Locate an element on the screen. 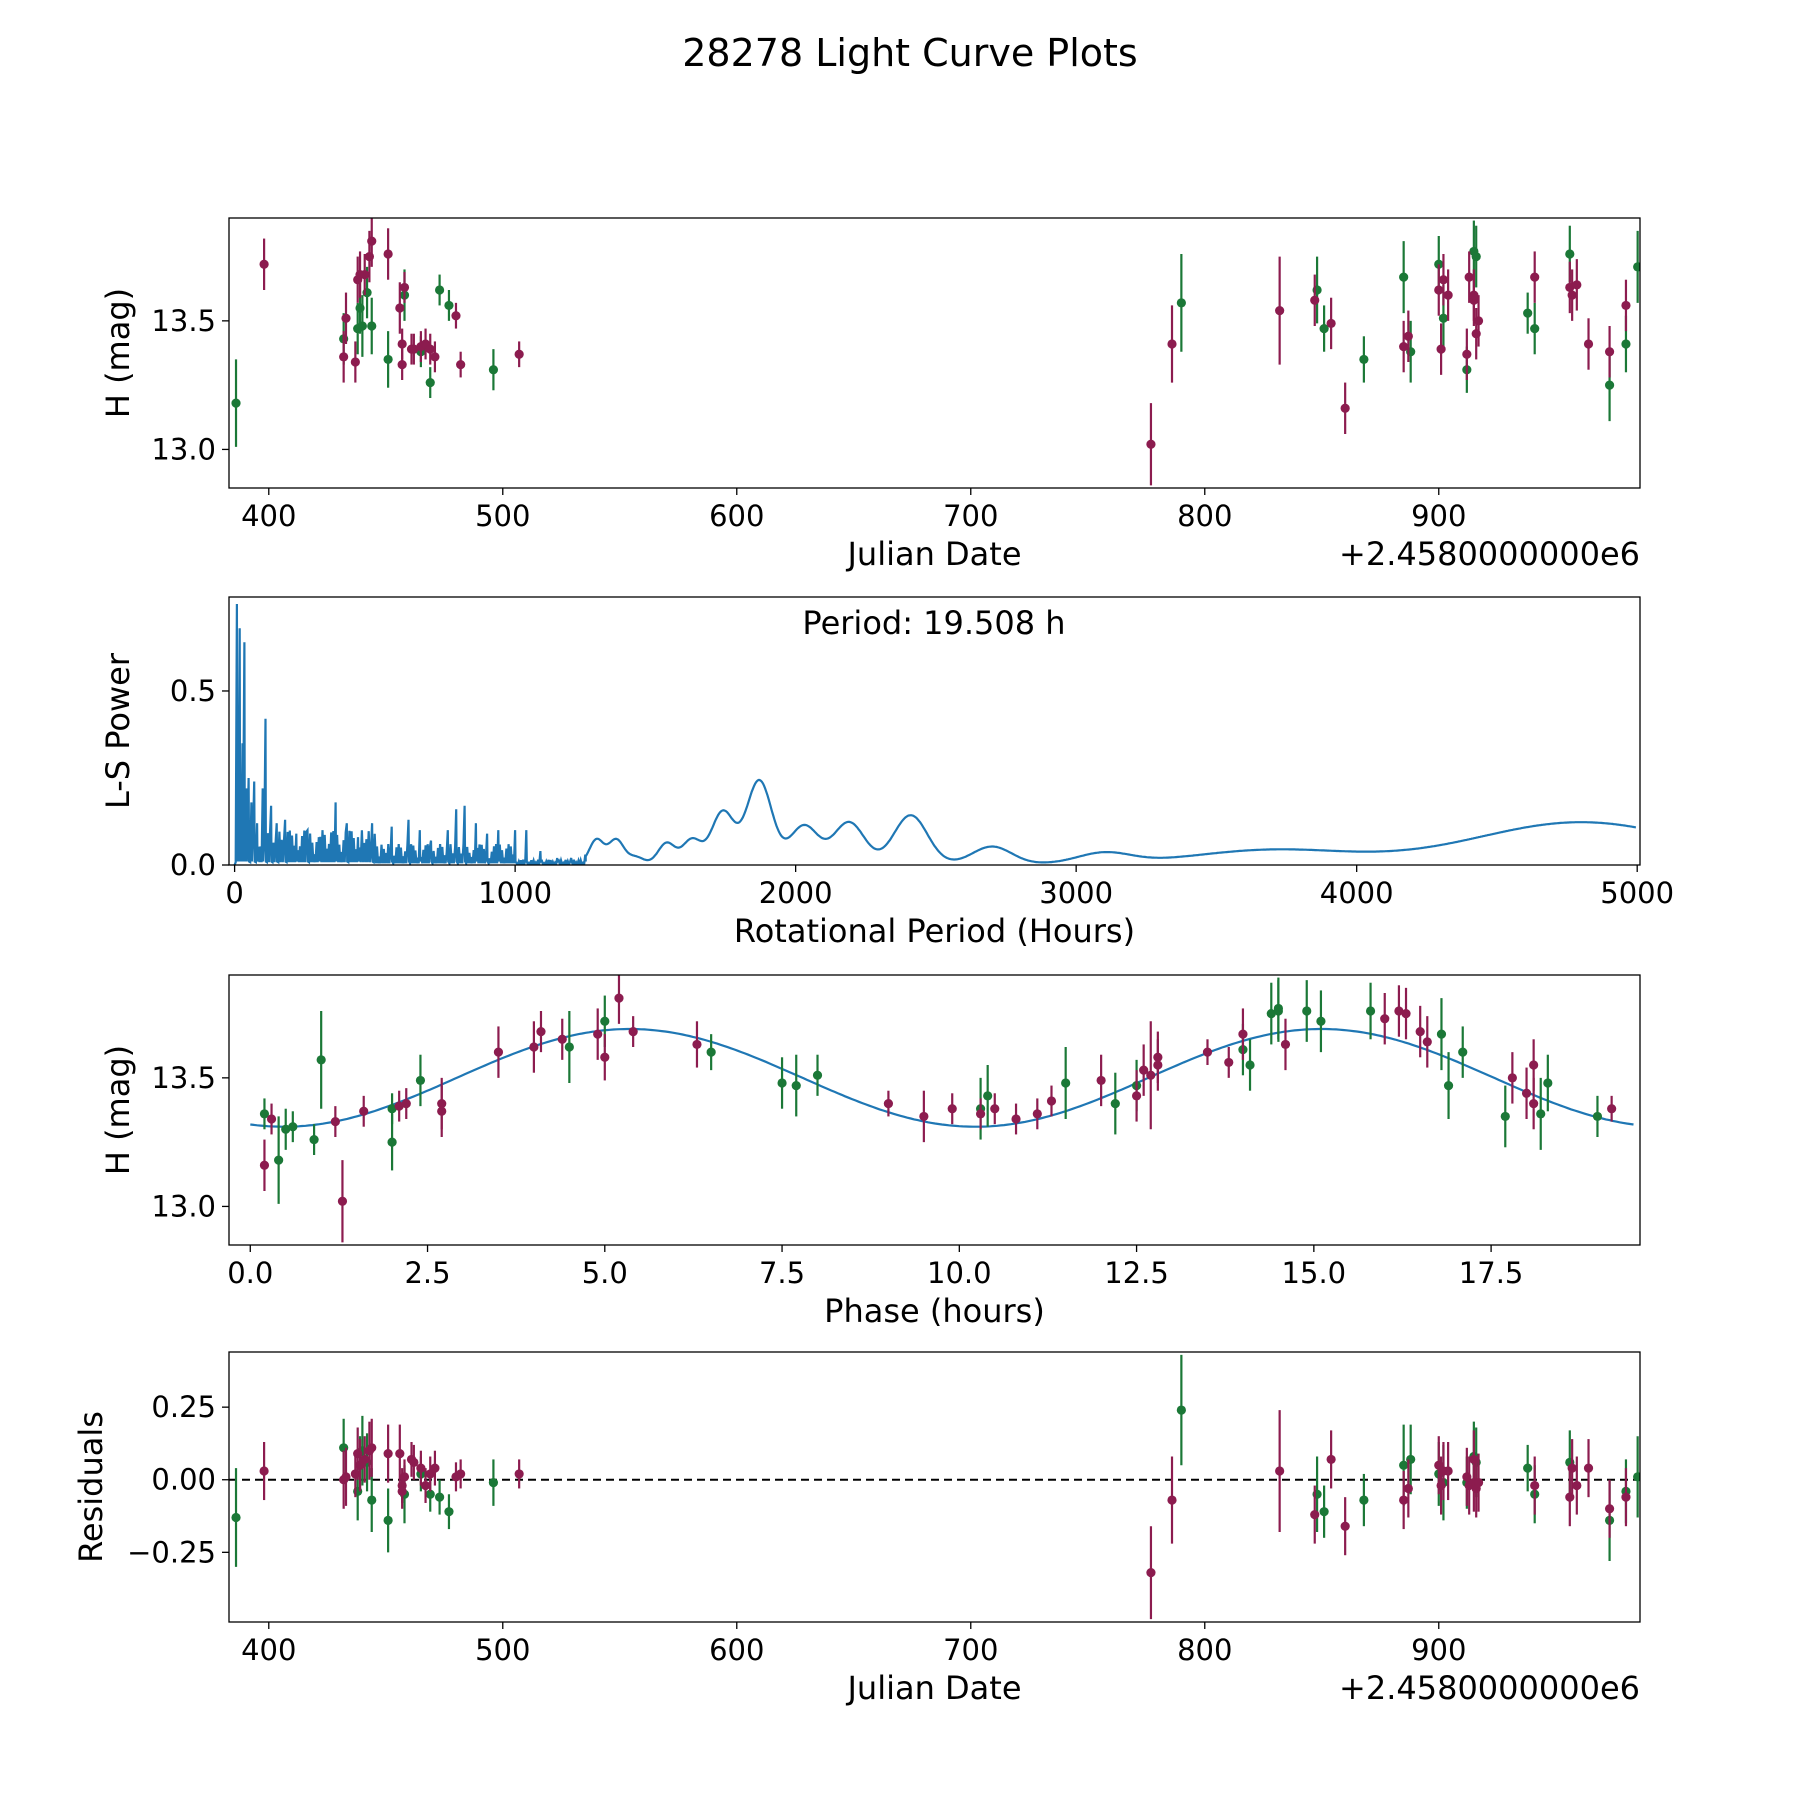 This screenshot has height=1800, width=1800. band_b-series is located at coordinates (938, 1109).